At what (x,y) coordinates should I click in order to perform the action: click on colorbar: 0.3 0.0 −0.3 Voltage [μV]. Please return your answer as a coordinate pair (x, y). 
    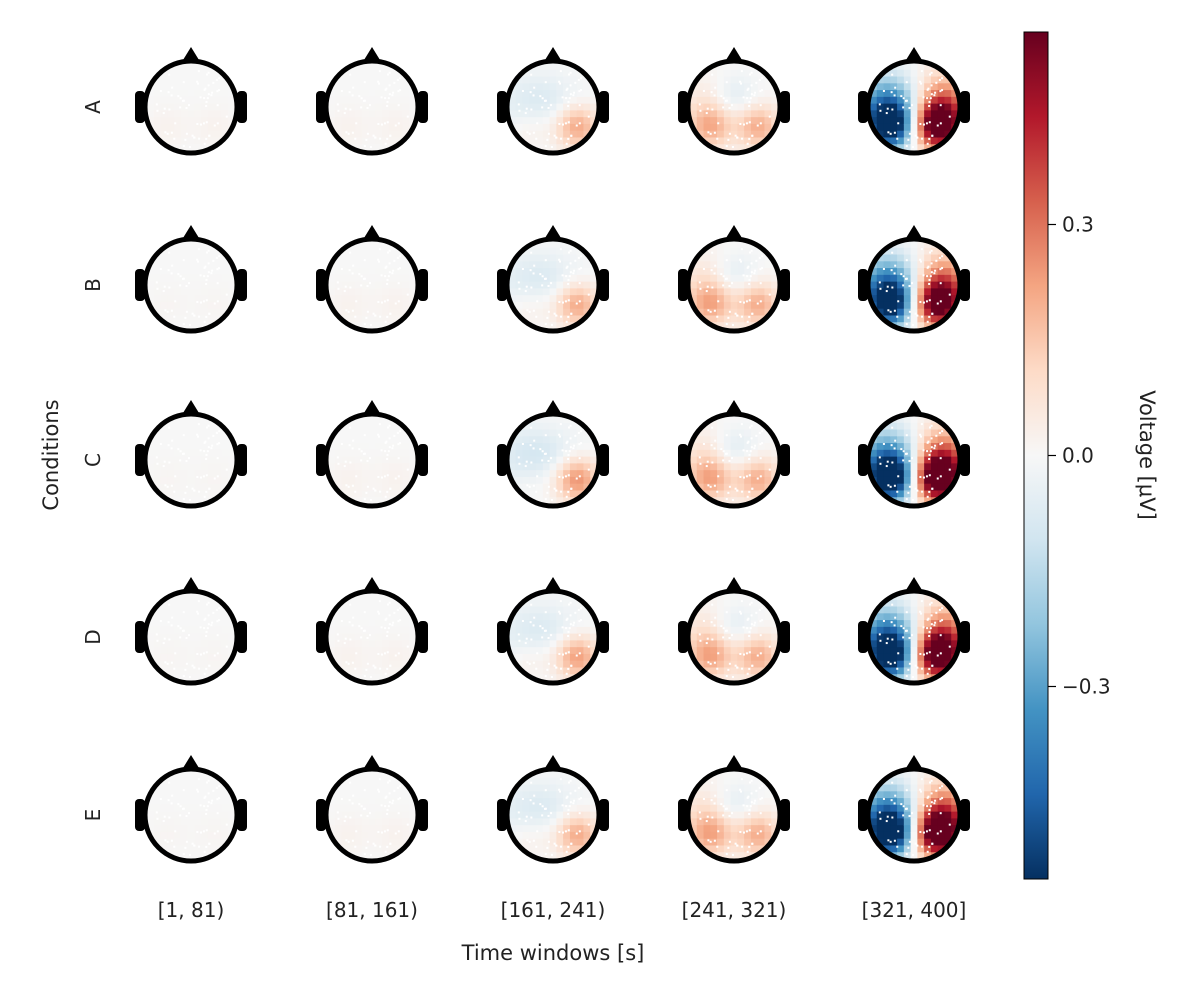
    Looking at the image, I should click on (1091, 455).